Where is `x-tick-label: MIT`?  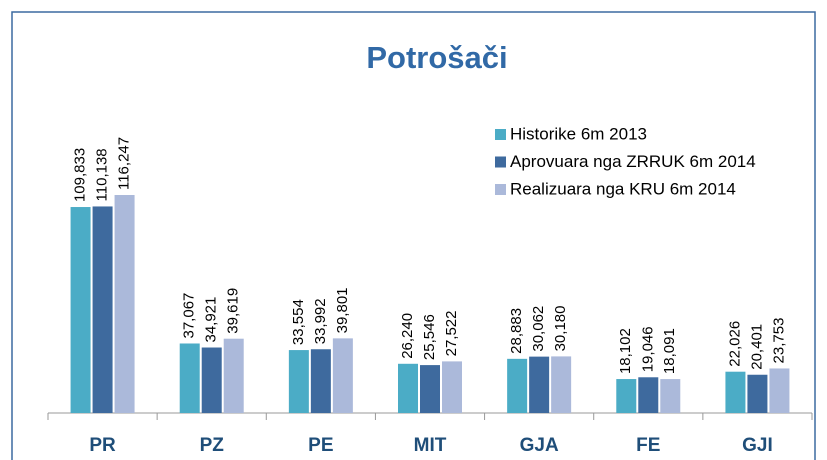 x-tick-label: MIT is located at coordinates (430, 445).